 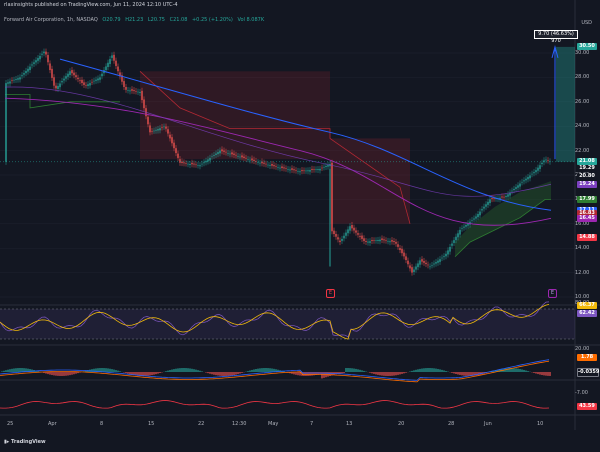 What do you see at coordinates (565, 104) in the screenshot?
I see `measure-area` at bounding box center [565, 104].